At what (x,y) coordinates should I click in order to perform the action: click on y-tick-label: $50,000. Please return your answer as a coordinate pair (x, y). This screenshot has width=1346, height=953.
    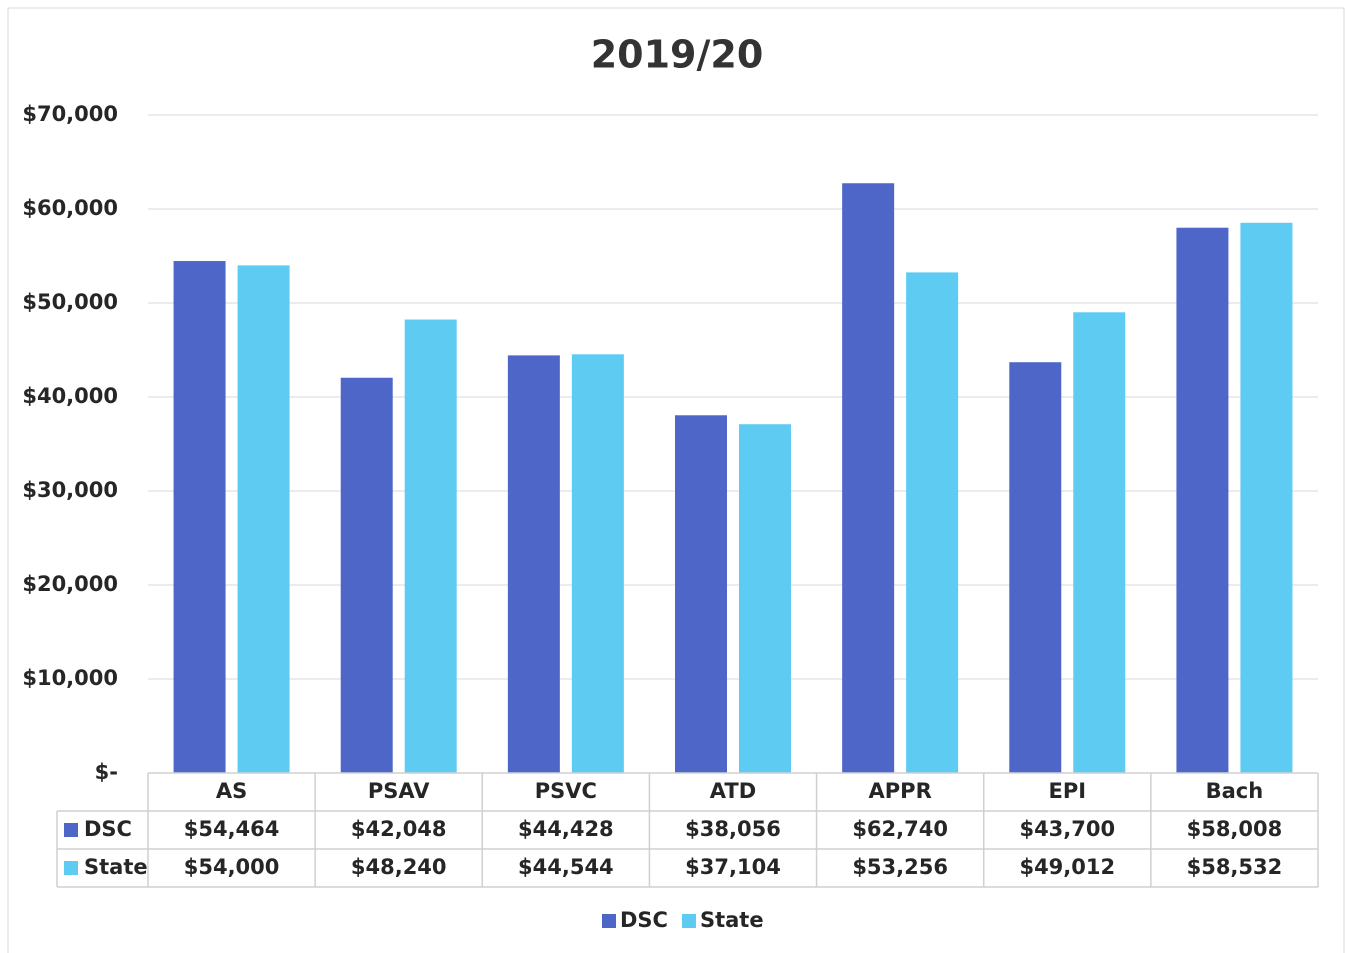
    Looking at the image, I should click on (70, 302).